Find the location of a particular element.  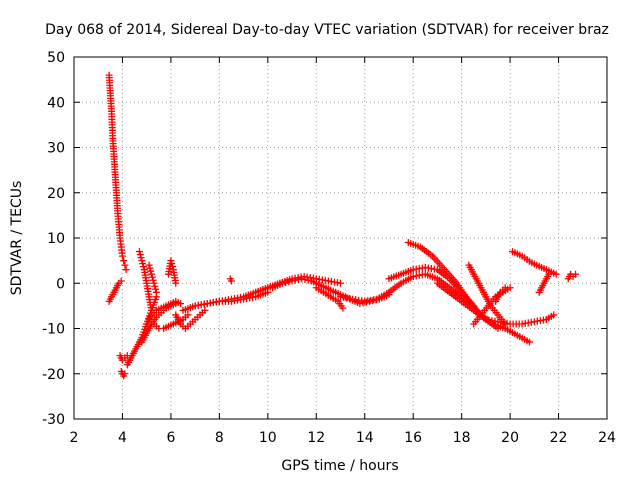

x-tick-label: 22 is located at coordinates (559, 438).